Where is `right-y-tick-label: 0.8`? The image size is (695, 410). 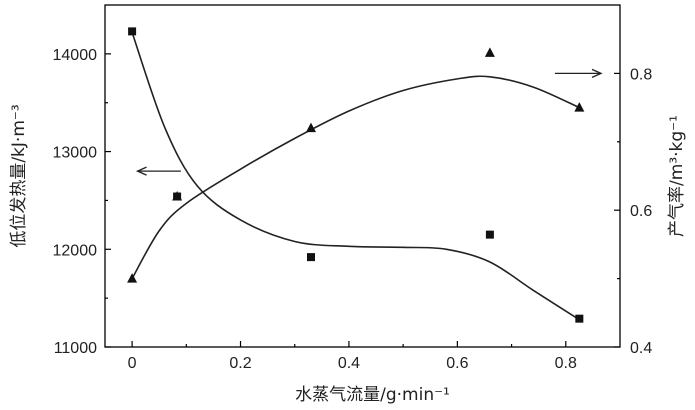 right-y-tick-label: 0.8 is located at coordinates (641, 74).